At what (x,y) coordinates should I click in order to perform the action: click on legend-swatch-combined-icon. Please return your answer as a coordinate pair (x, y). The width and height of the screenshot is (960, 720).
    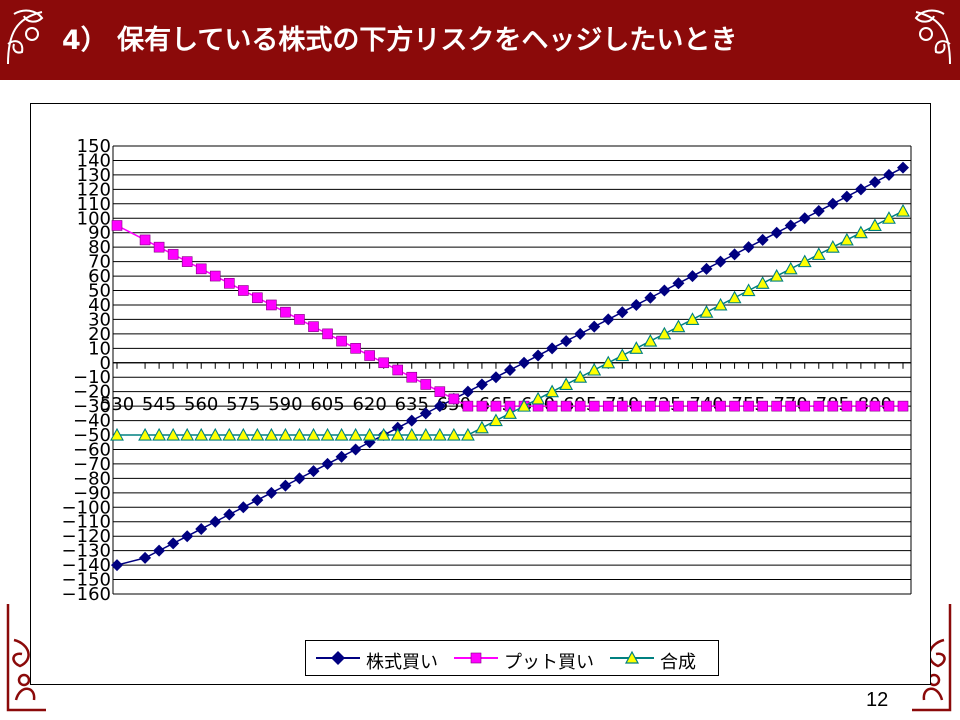
    Looking at the image, I should click on (632, 657).